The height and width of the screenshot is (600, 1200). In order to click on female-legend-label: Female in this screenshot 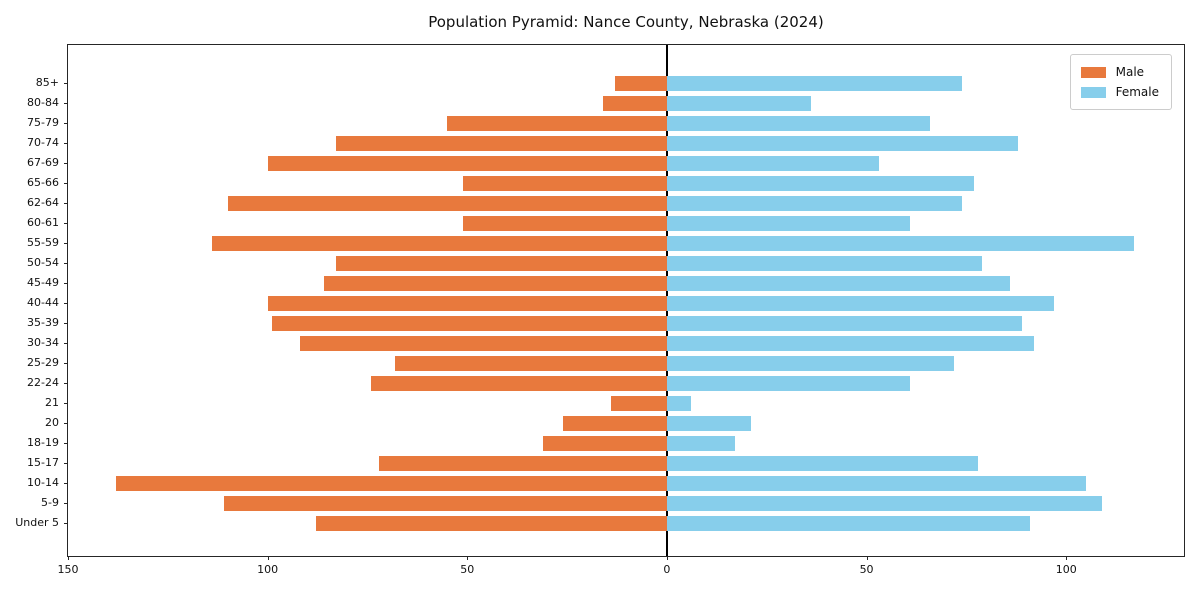, I will do `click(1137, 92)`.